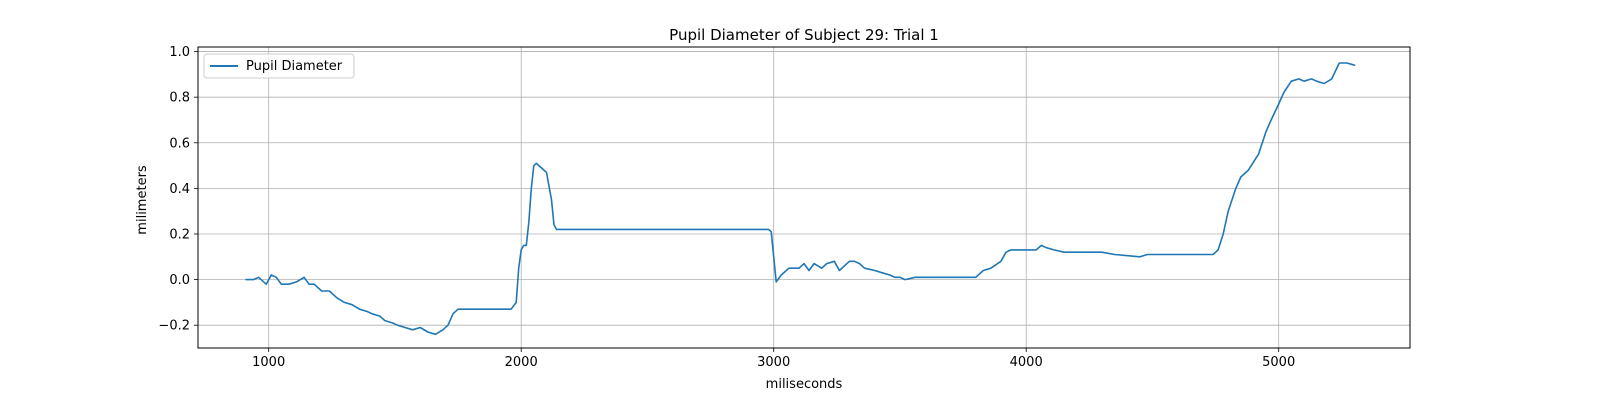 This screenshot has height=400, width=1600. What do you see at coordinates (268, 362) in the screenshot?
I see `x-tick-label: 1000` at bounding box center [268, 362].